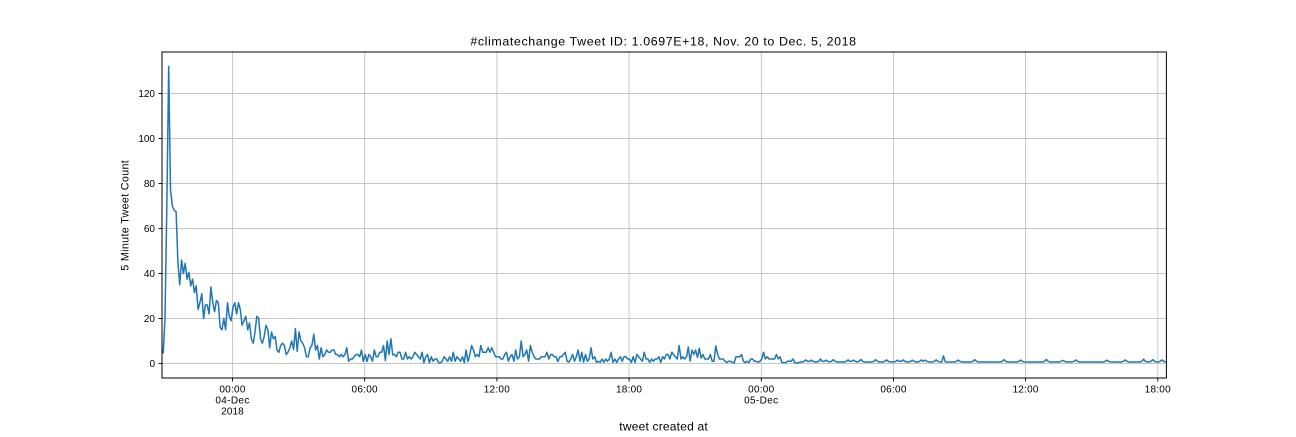  Describe the element at coordinates (150, 319) in the screenshot. I see `svg-text: 20` at that location.